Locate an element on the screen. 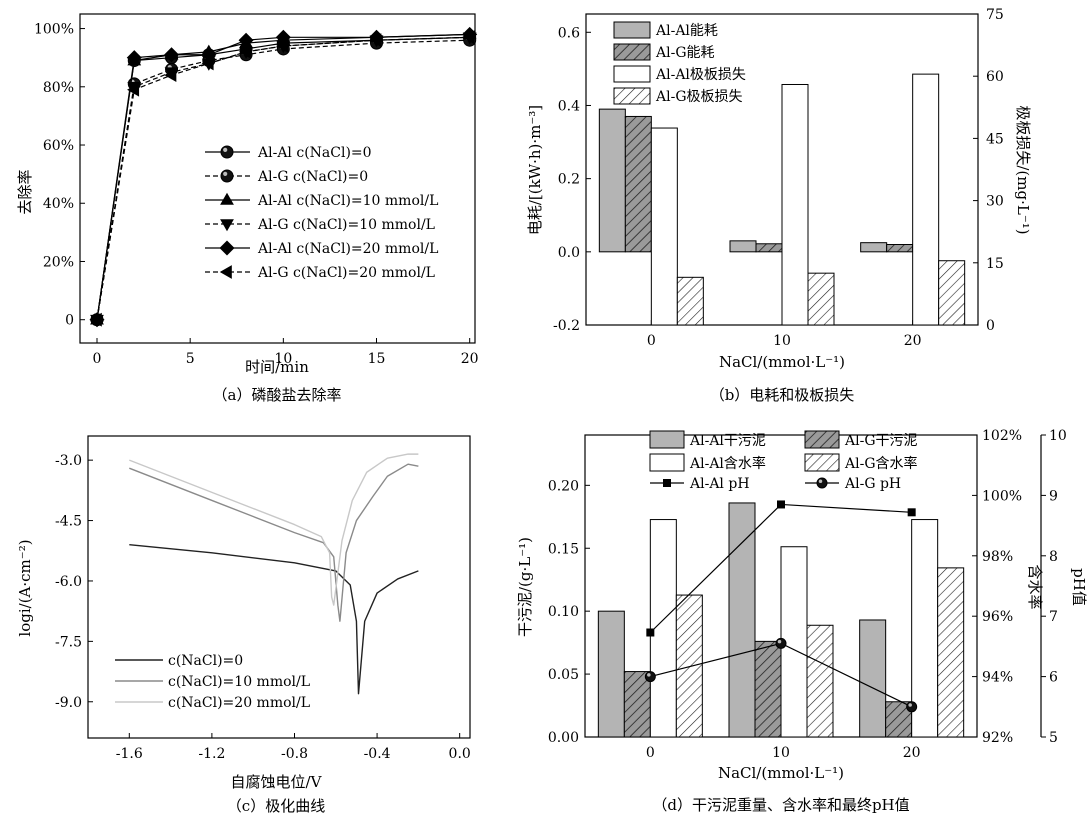  panel-b-legend-label-1: Al-G能耗 is located at coordinates (685, 53).